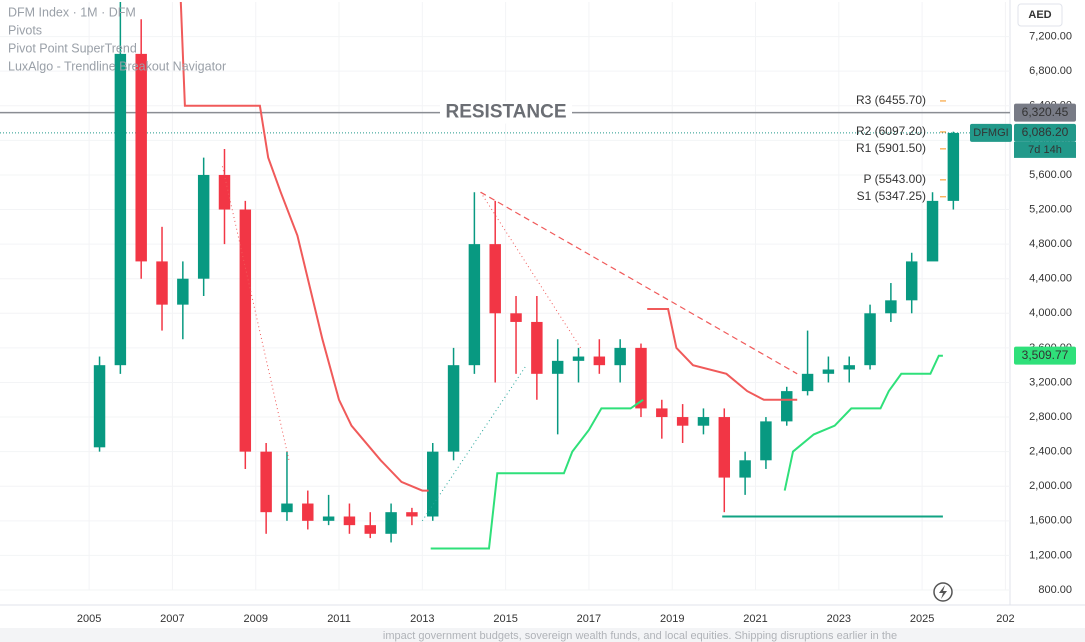  Describe the element at coordinates (172, 619) in the screenshot. I see `x-tick-label: 2007` at that location.